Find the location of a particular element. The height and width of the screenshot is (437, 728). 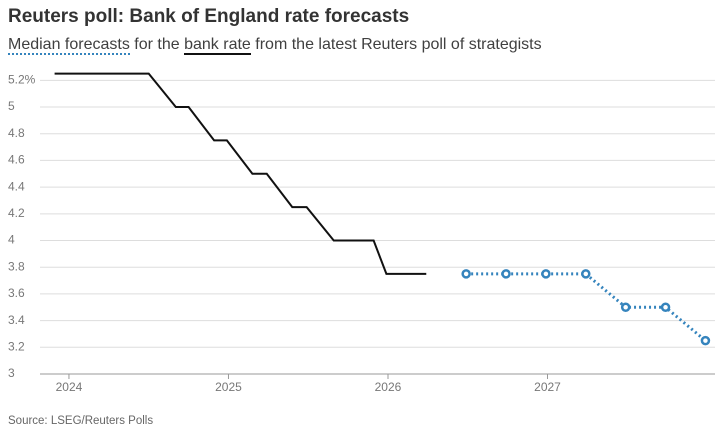

y-tick-label: 5.2% is located at coordinates (22, 80).